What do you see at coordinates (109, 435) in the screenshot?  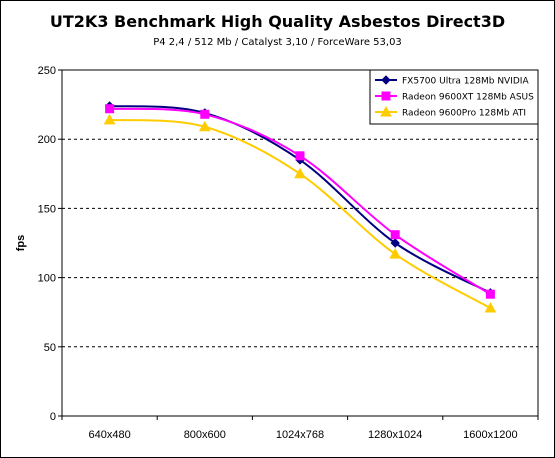 I see `x-tick-label: 640x480` at bounding box center [109, 435].